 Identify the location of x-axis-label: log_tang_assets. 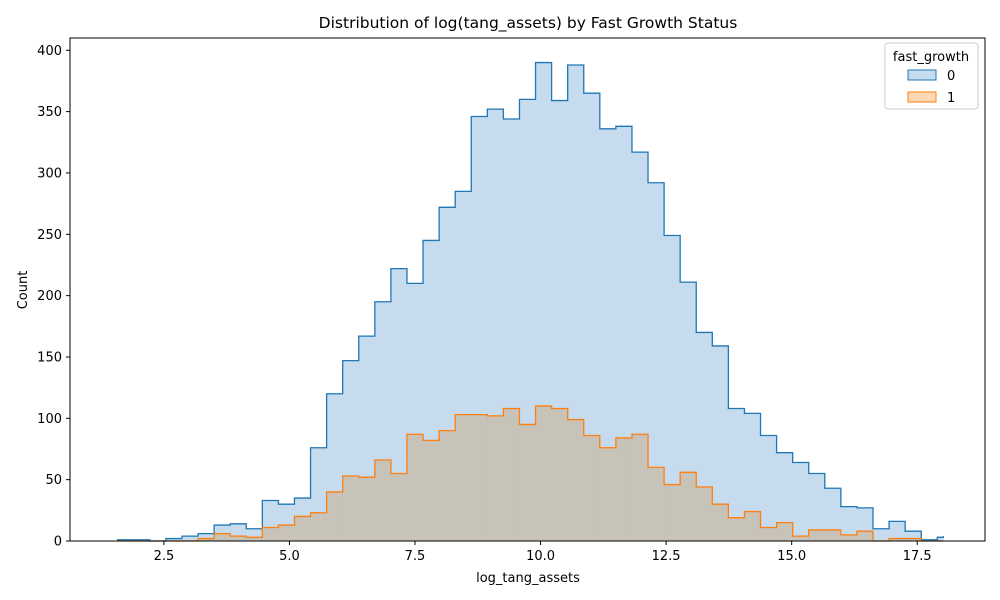
(528, 578).